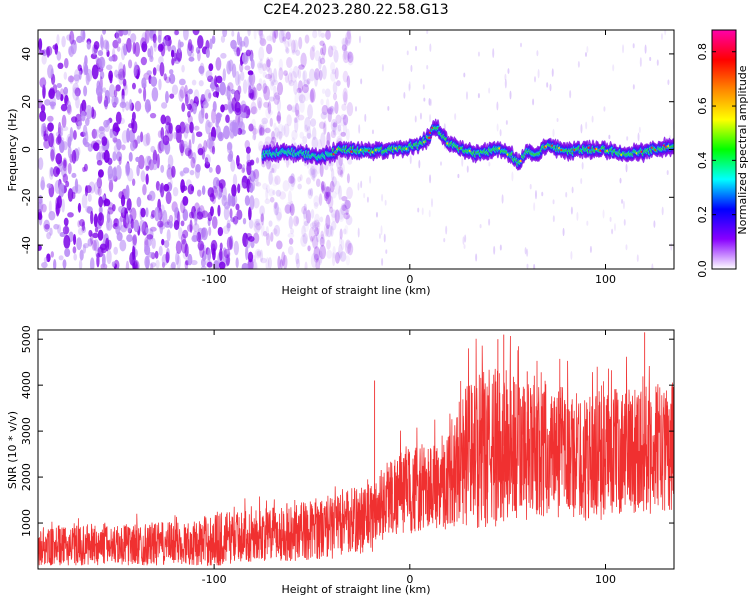  I want to click on colorbar-tick-label: 0.8, so click(702, 52).